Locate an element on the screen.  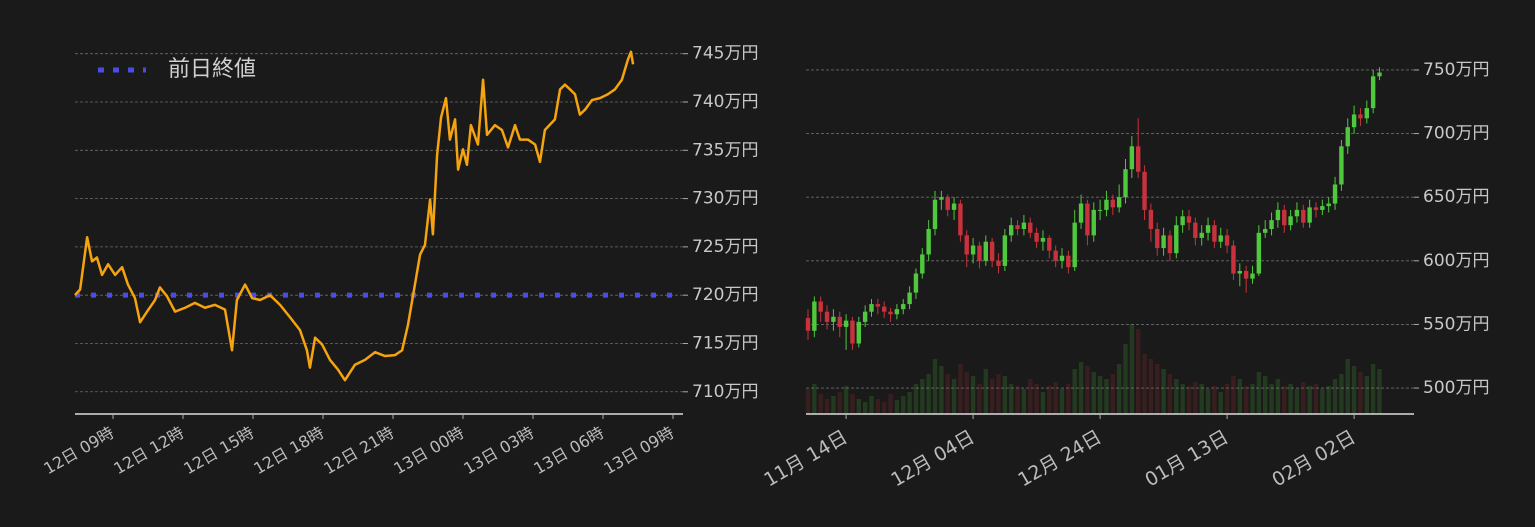
x-tick-label: 12月 24日 is located at coordinates (1059, 458).